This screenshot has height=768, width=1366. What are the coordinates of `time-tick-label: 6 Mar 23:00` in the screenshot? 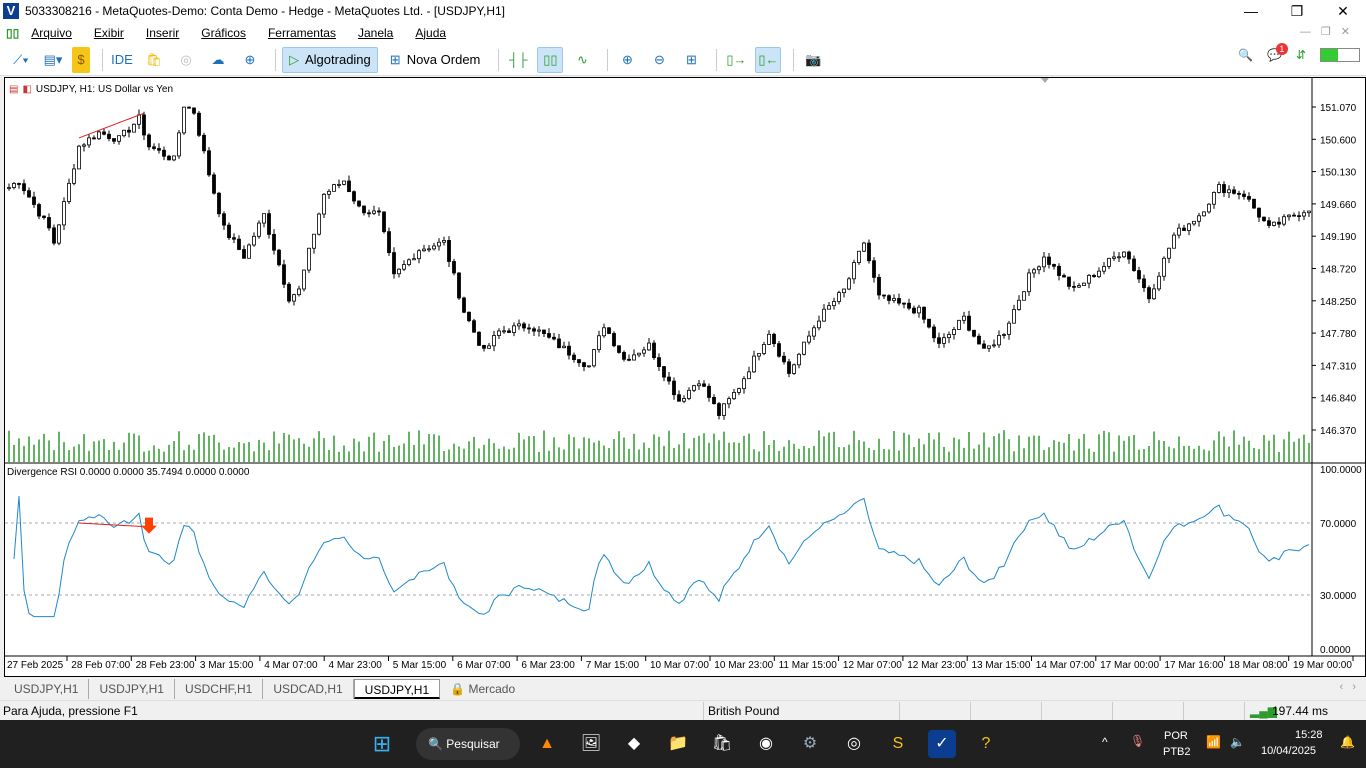 It's located at (548, 665).